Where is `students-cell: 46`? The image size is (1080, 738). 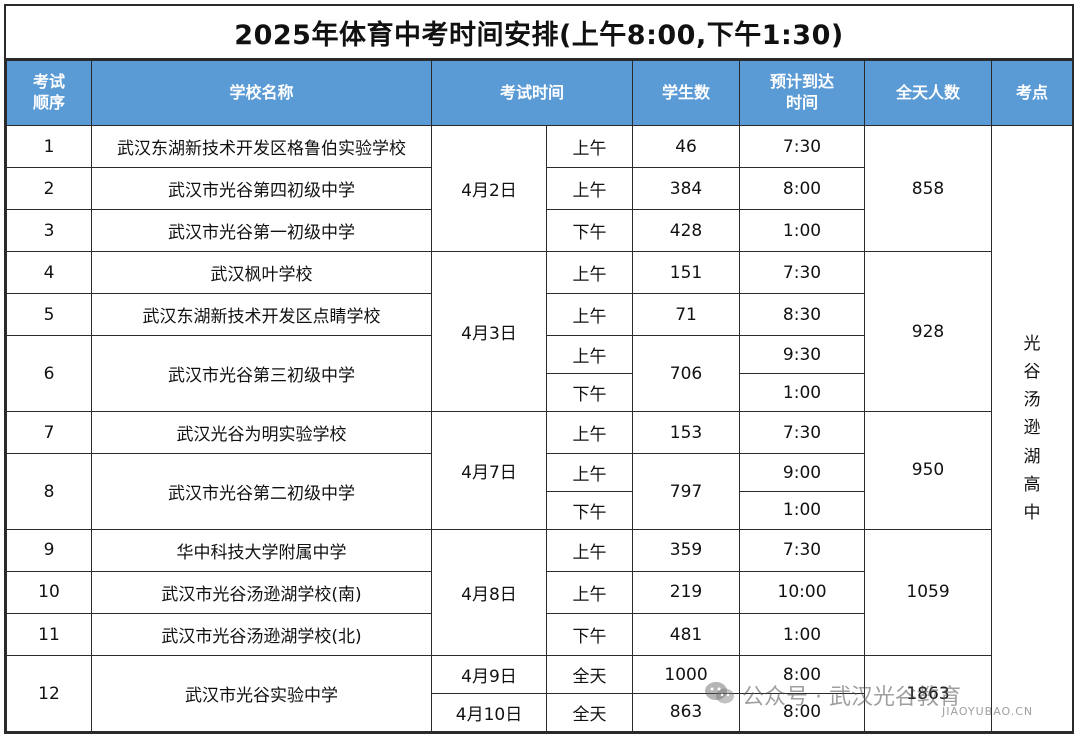
students-cell: 46 is located at coordinates (686, 146).